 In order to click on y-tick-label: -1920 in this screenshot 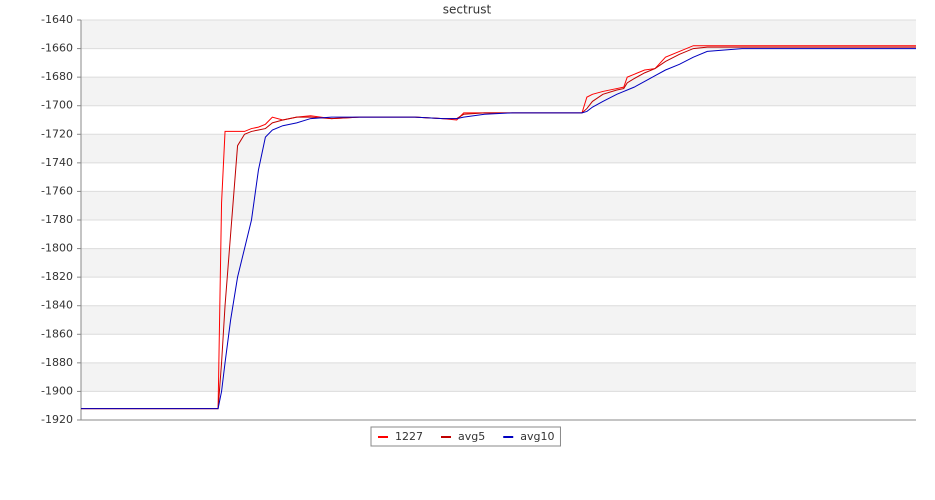, I will do `click(57, 419)`.